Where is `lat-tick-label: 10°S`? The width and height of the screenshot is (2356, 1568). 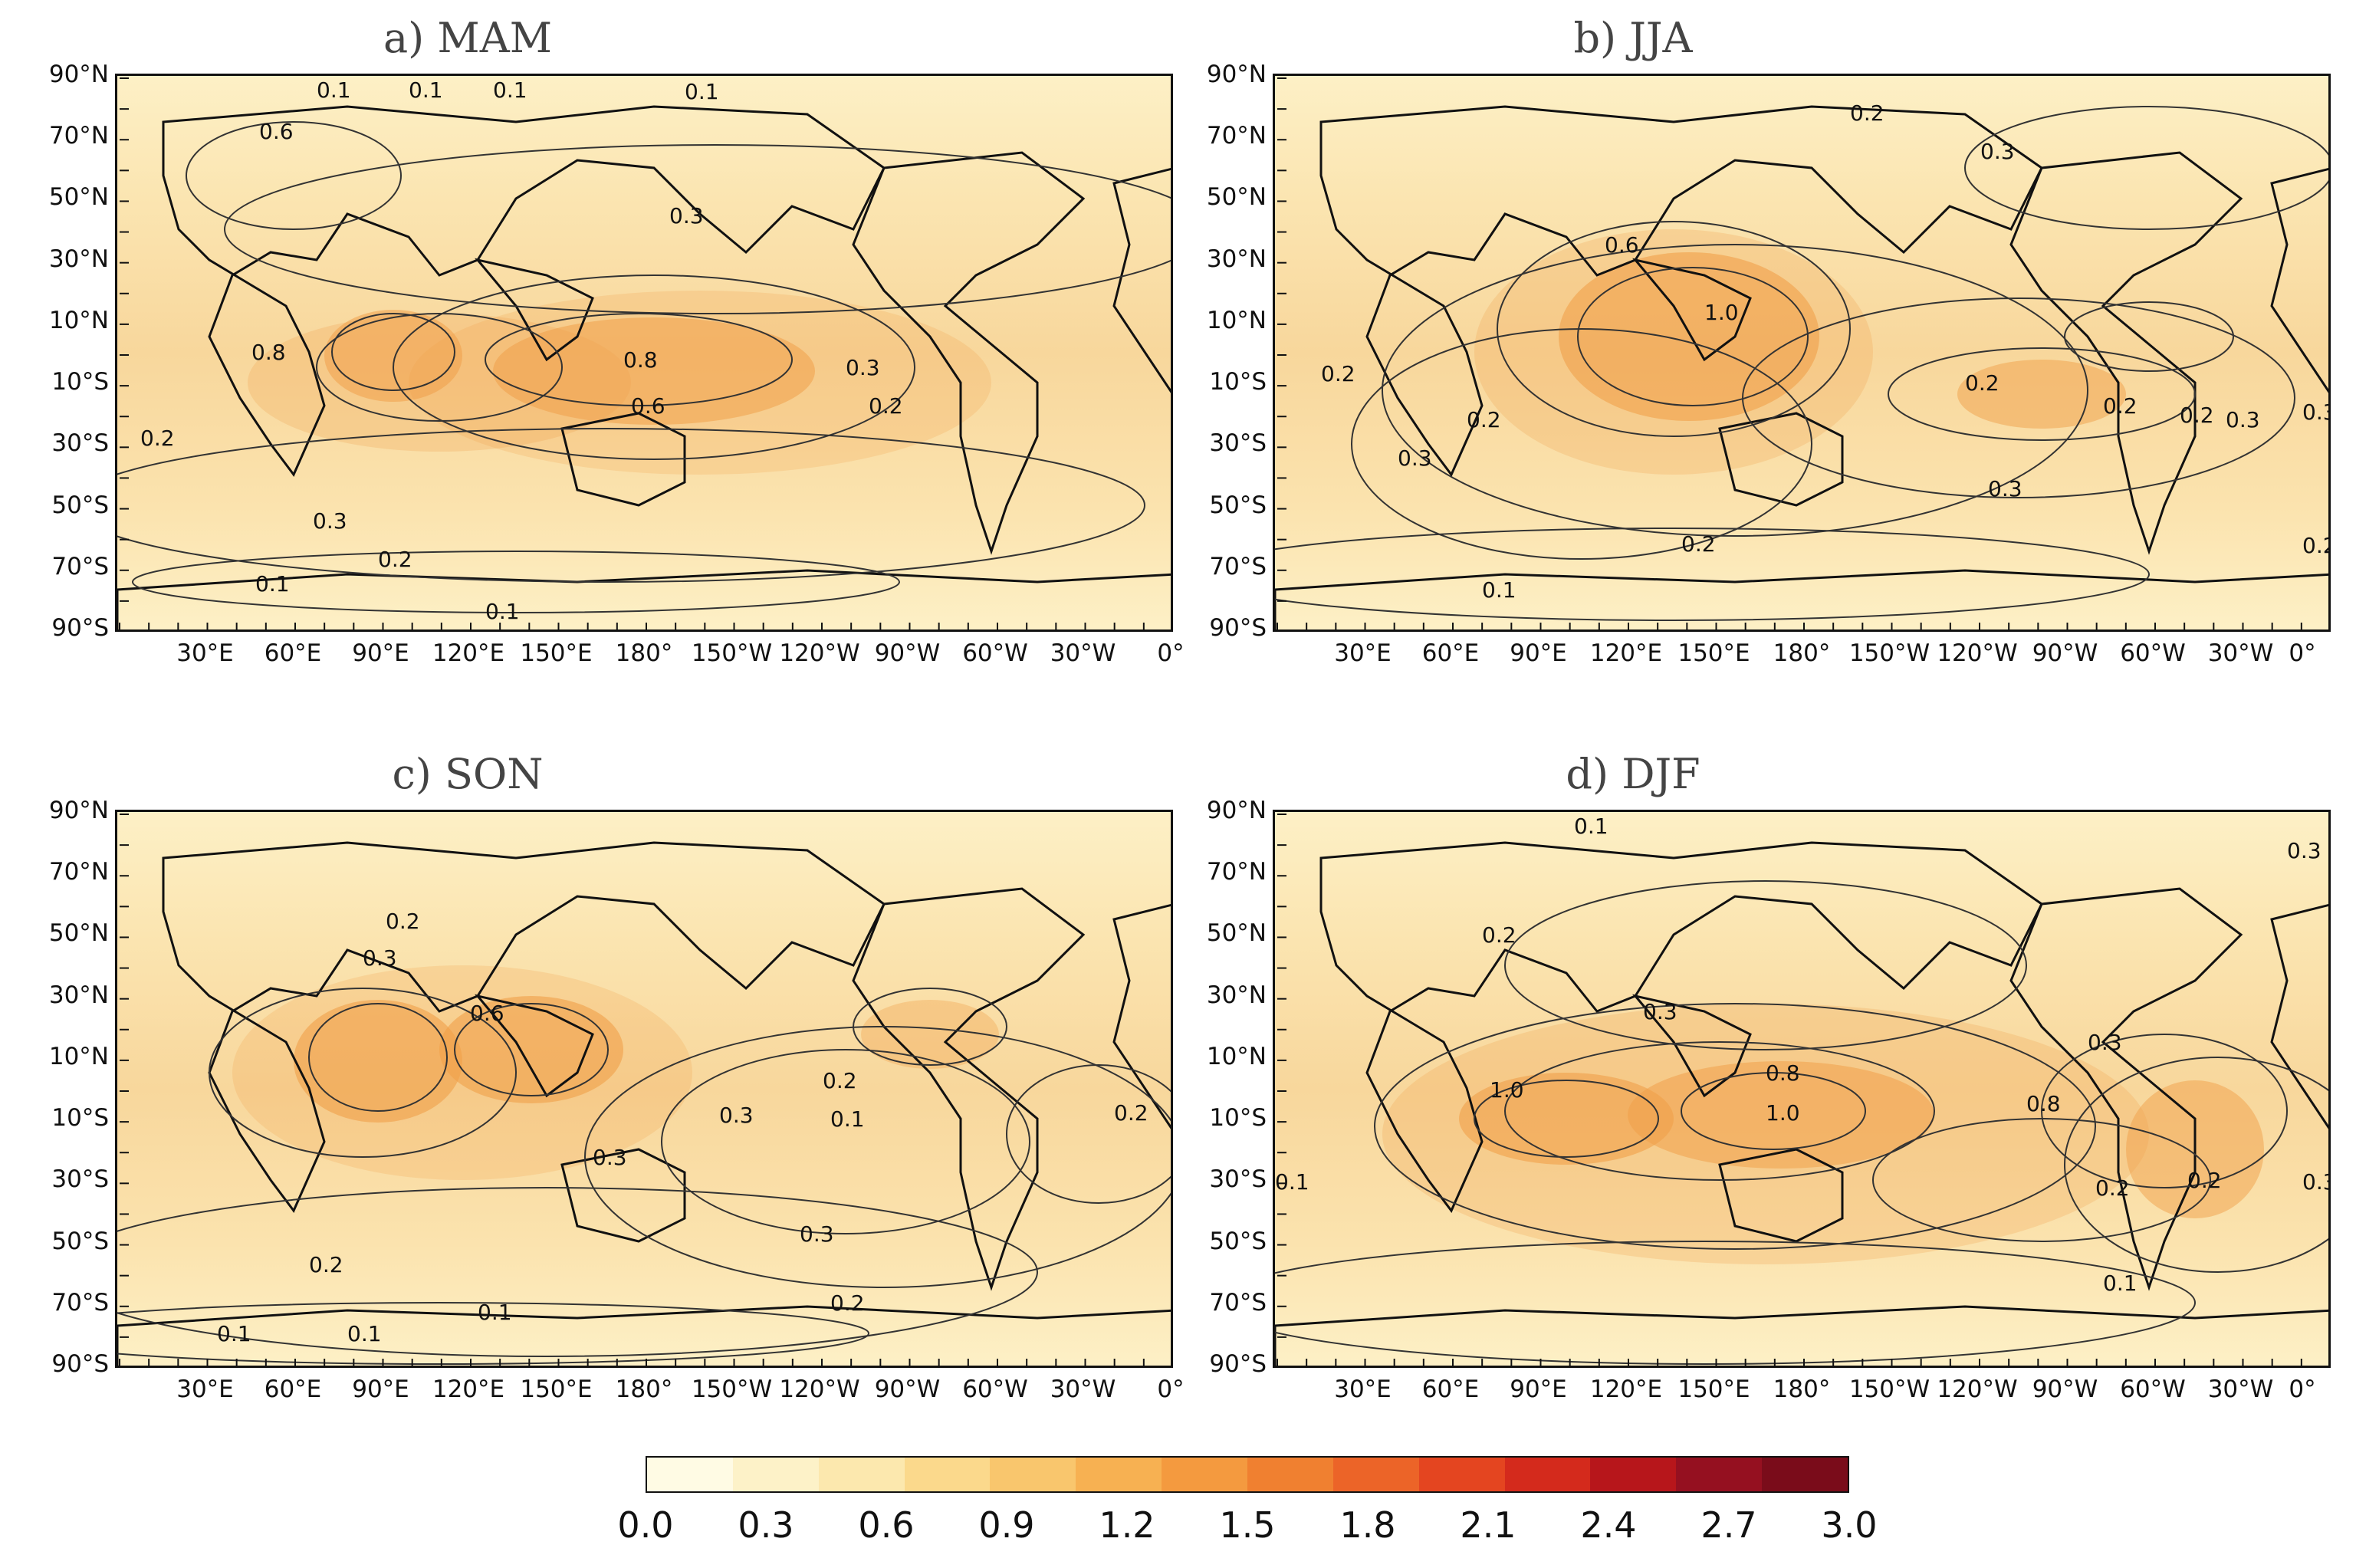 lat-tick-label: 10°S is located at coordinates (1238, 1118).